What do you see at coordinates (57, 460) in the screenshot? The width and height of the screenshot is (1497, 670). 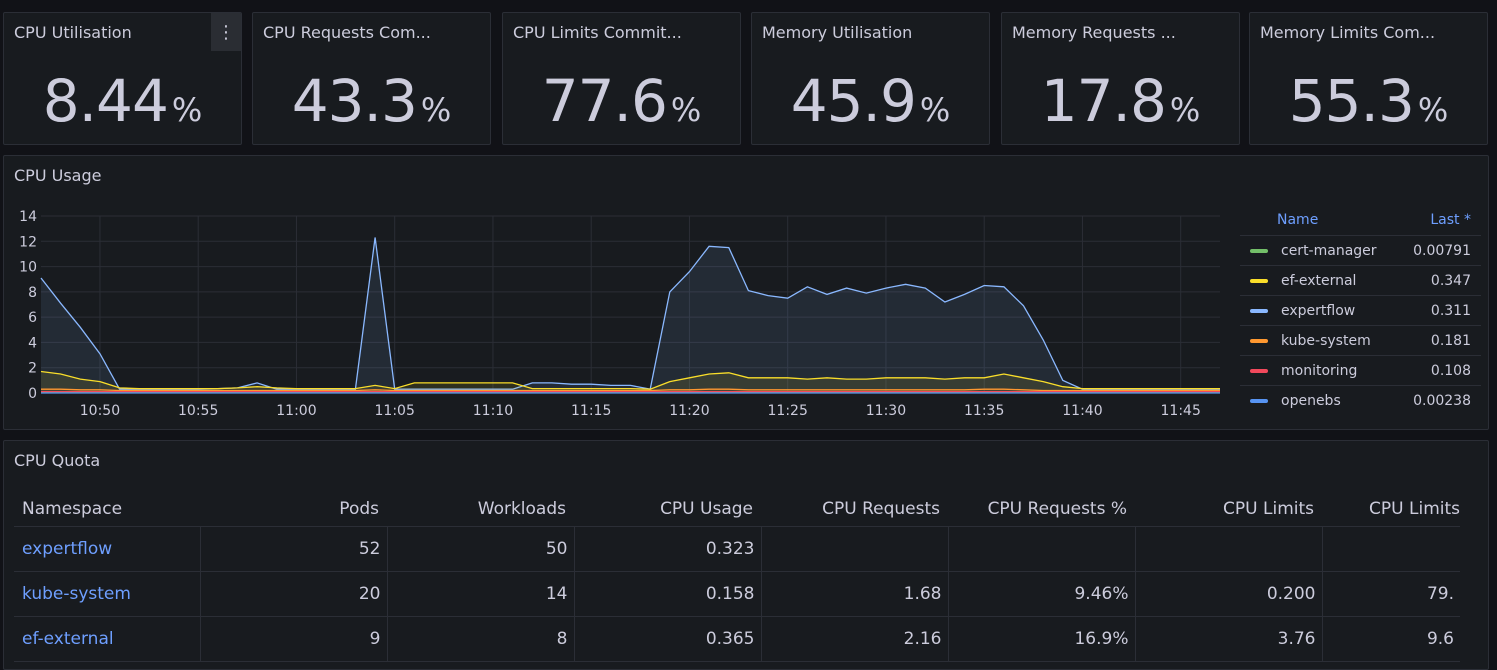 I see `panel-title: CPU Quota` at bounding box center [57, 460].